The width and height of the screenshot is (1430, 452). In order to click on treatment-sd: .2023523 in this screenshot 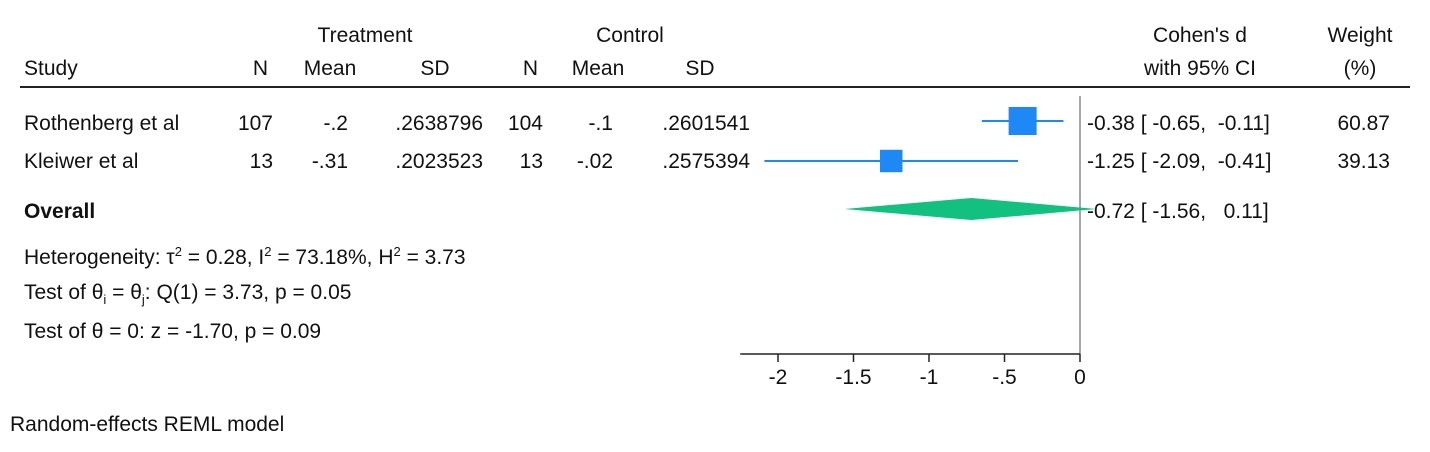, I will do `click(439, 161)`.